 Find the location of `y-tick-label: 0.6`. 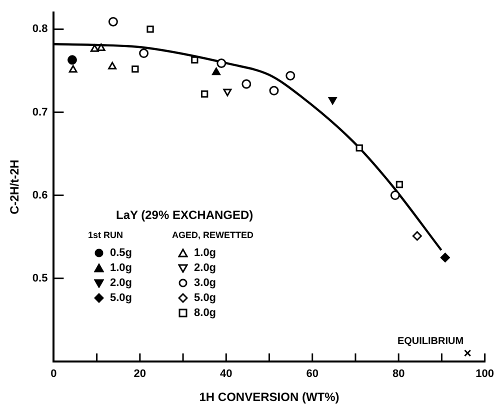

y-tick-label: 0.6 is located at coordinates (40, 195).